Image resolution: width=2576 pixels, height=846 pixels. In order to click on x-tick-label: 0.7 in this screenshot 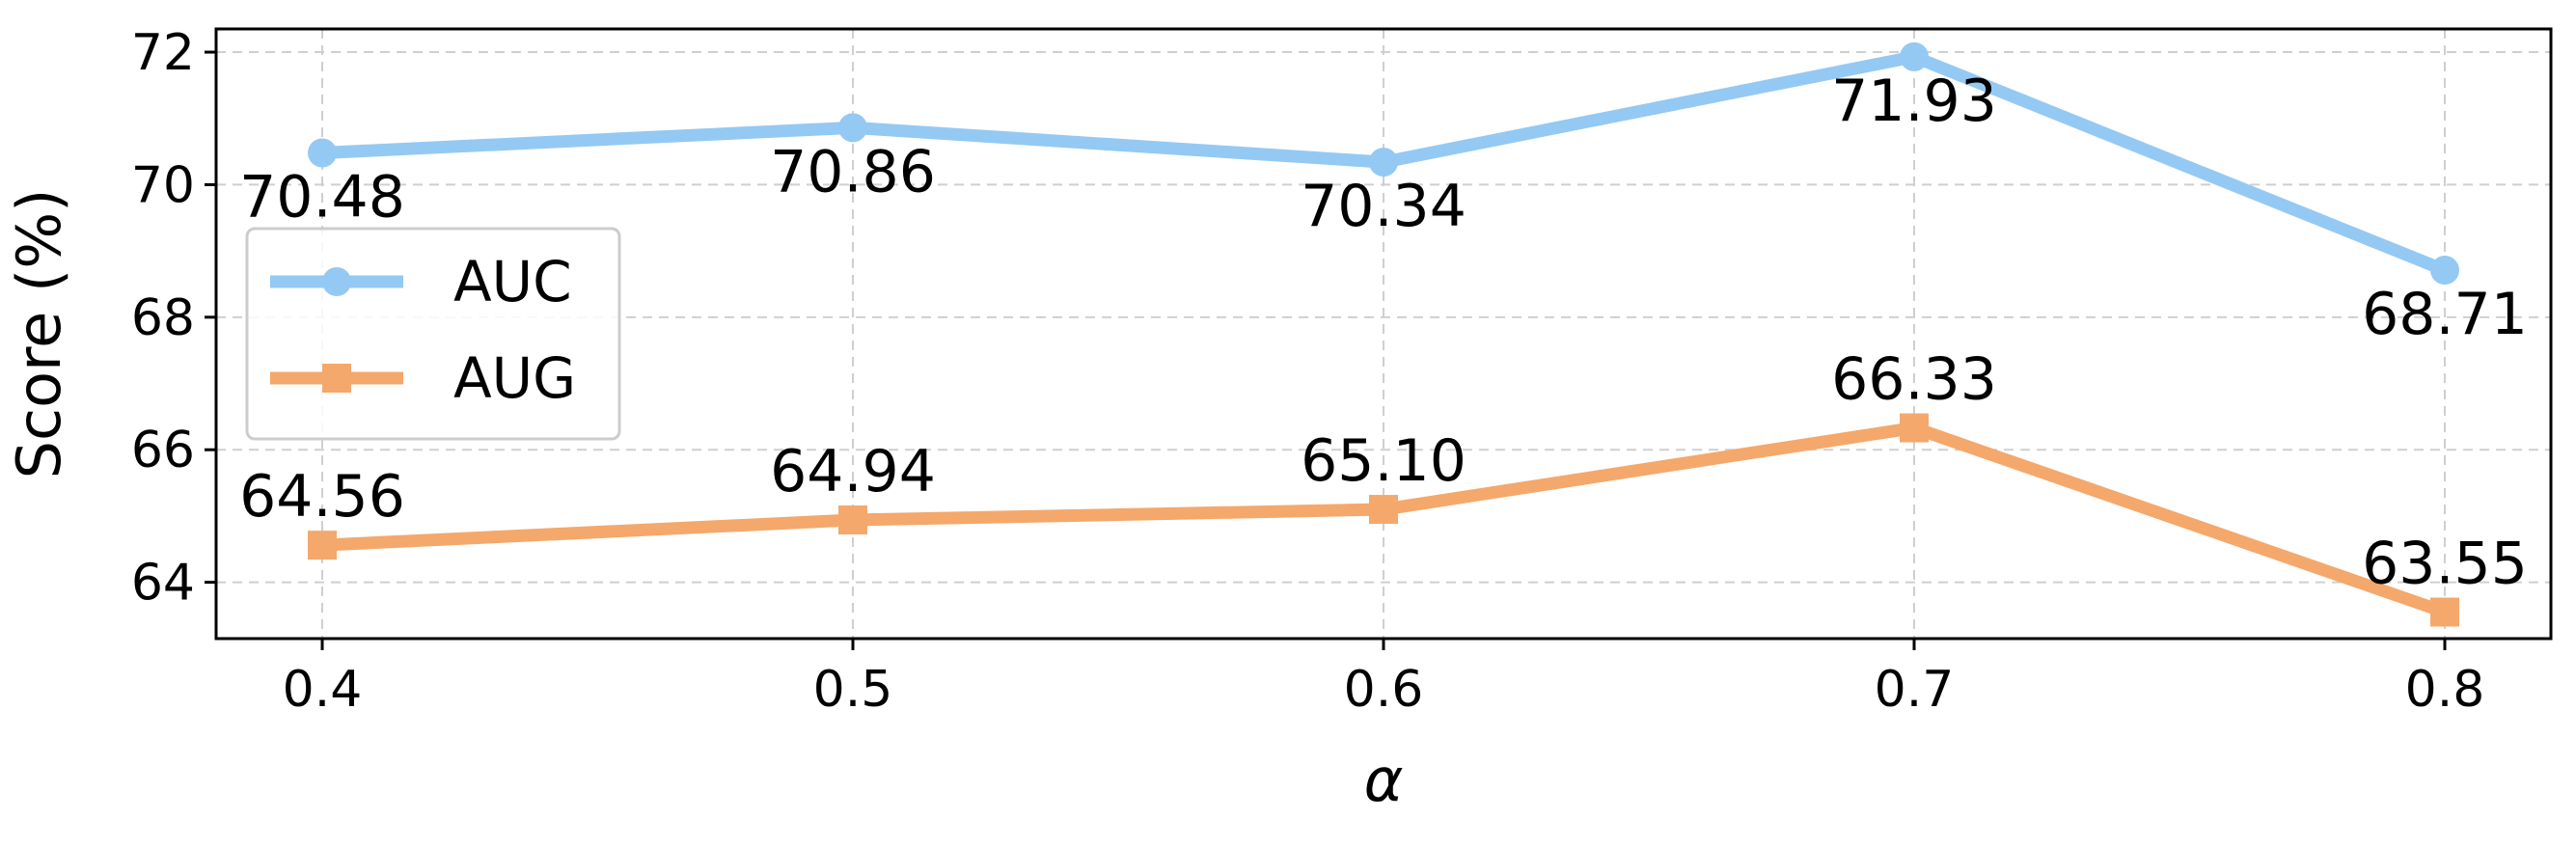, I will do `click(1915, 690)`.